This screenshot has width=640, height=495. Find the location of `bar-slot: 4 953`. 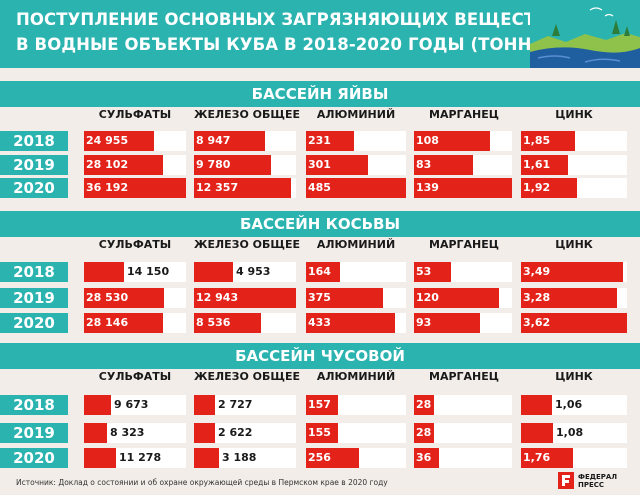

bar-slot: 4 953 is located at coordinates (245, 272).